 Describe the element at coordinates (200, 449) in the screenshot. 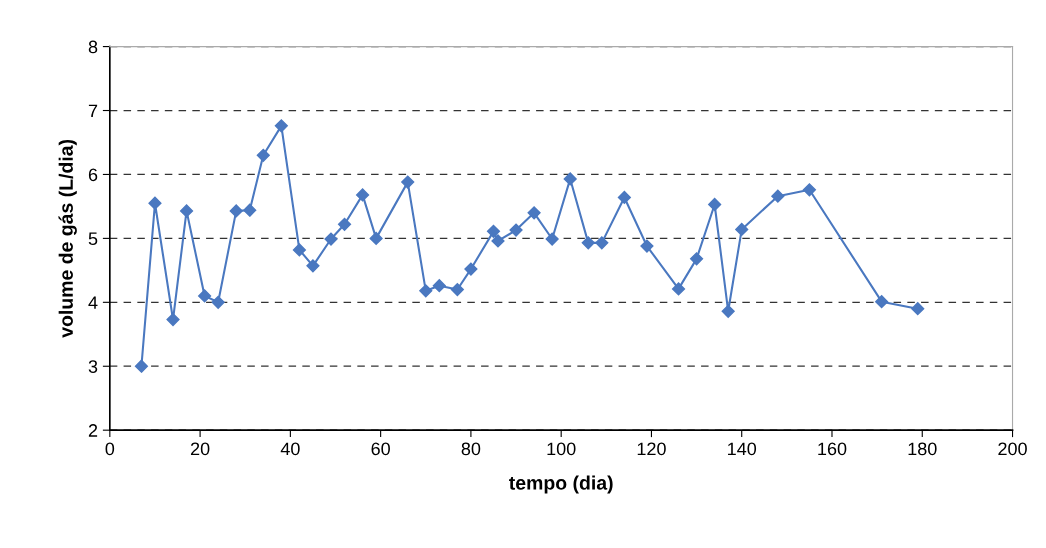

I see `x-tick-label: 20` at that location.